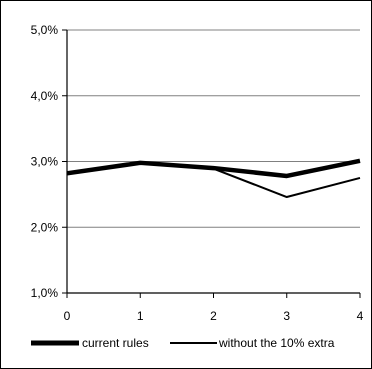 Image resolution: width=372 pixels, height=369 pixels. Describe the element at coordinates (45, 30) in the screenshot. I see `y-tick-label: 5,0%` at that location.